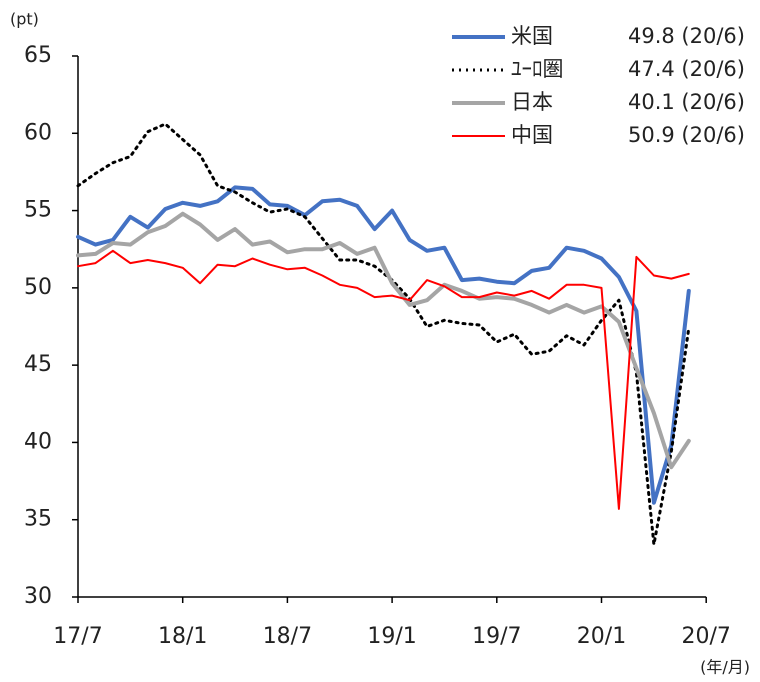 This screenshot has width=760, height=682. What do you see at coordinates (725, 667) in the screenshot?
I see `x-axis-label: (年/月)` at bounding box center [725, 667].